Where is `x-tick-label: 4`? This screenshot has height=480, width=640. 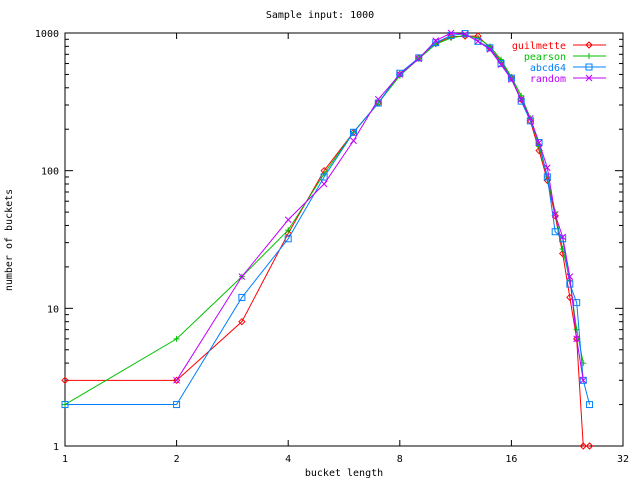 x-tick-label: 4 is located at coordinates (288, 459).